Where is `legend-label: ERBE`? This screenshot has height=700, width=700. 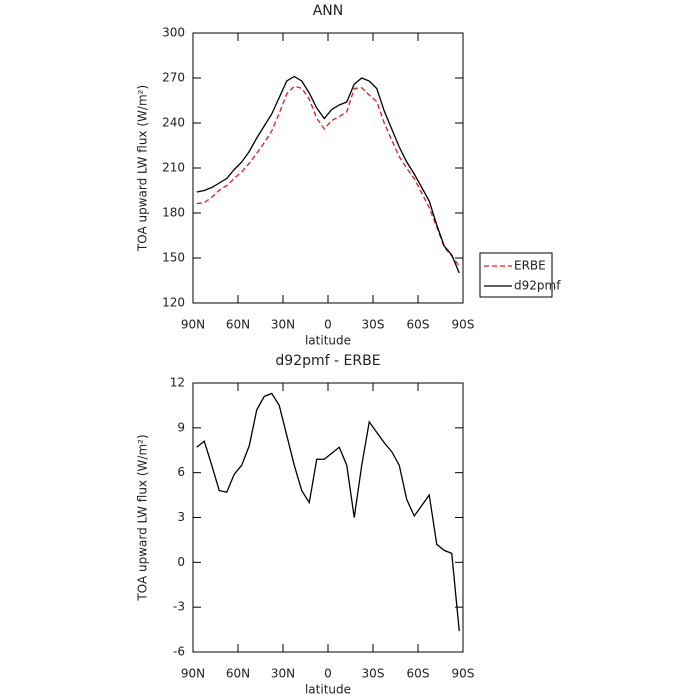
legend-label: ERBE is located at coordinates (530, 266).